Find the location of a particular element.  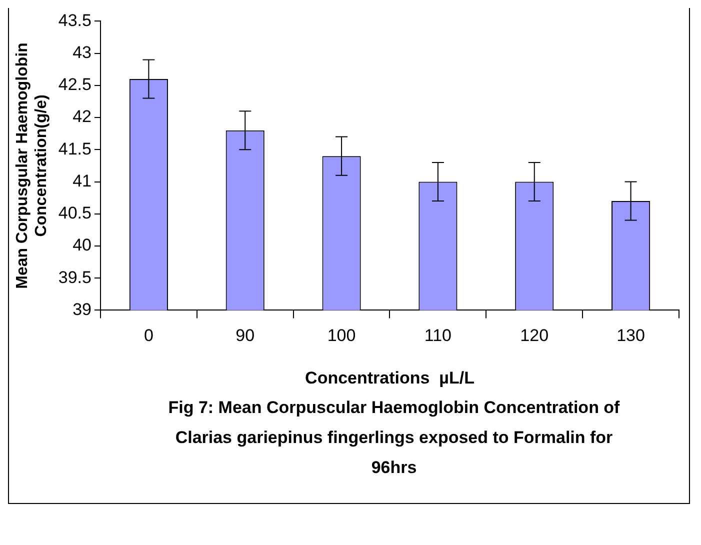

y-tick-label: 41 is located at coordinates (82, 180).